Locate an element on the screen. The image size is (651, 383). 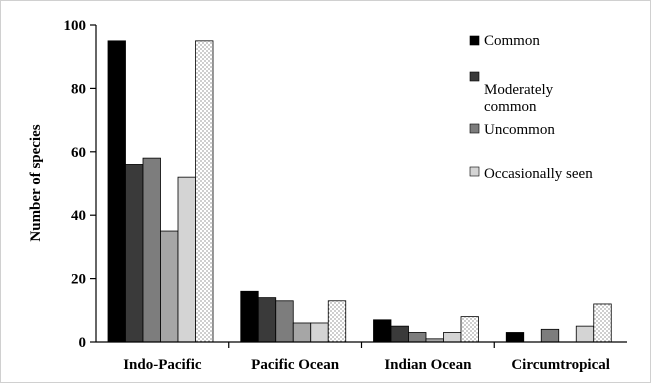
legend-label-4: Occasionally seen is located at coordinates (538, 174).